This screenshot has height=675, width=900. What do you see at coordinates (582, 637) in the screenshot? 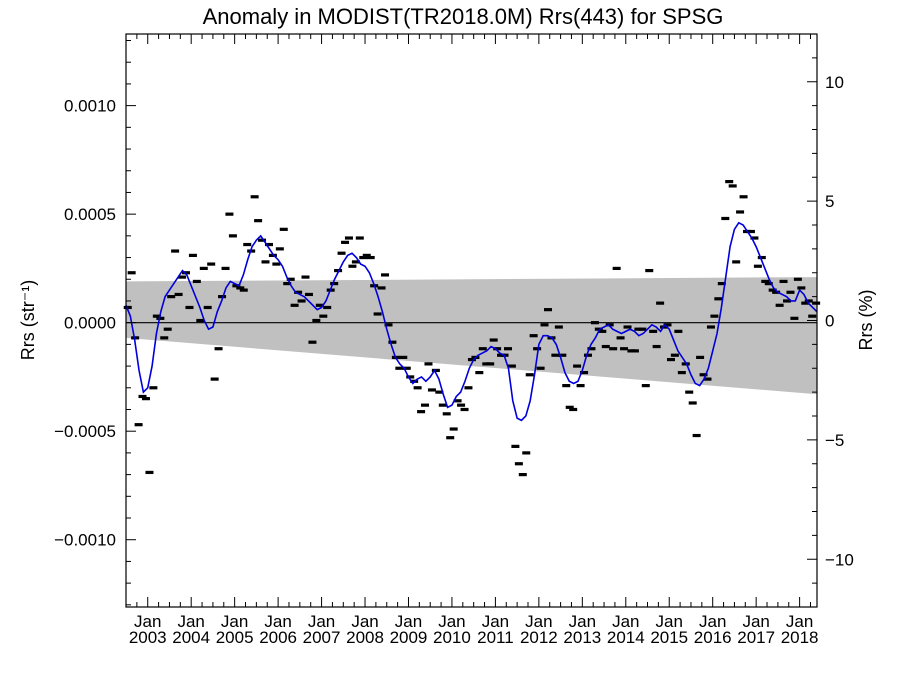
I see `x-tick-label-year: 2013` at bounding box center [582, 637].